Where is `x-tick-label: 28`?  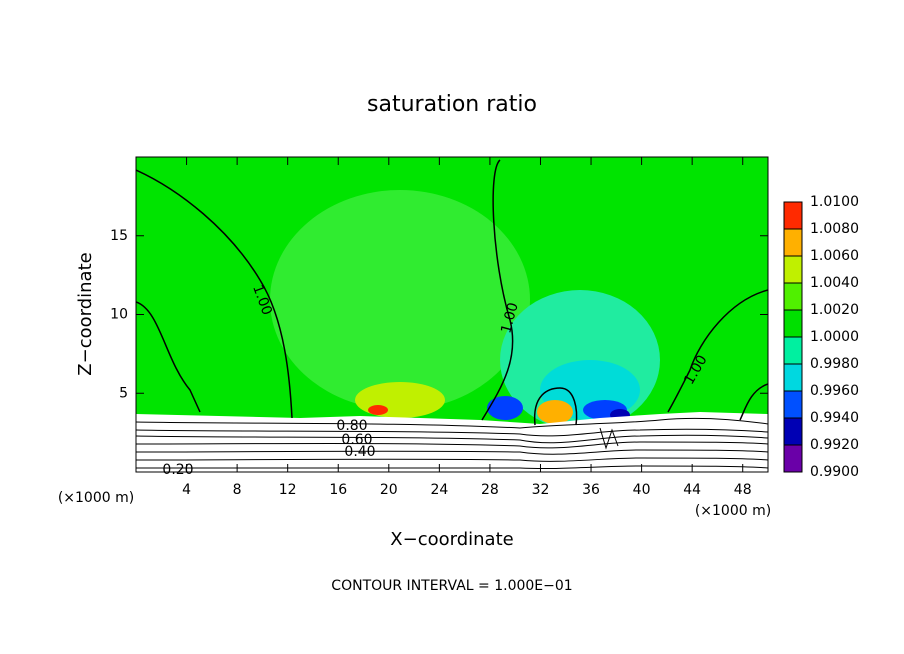
x-tick-label: 28 is located at coordinates (490, 490).